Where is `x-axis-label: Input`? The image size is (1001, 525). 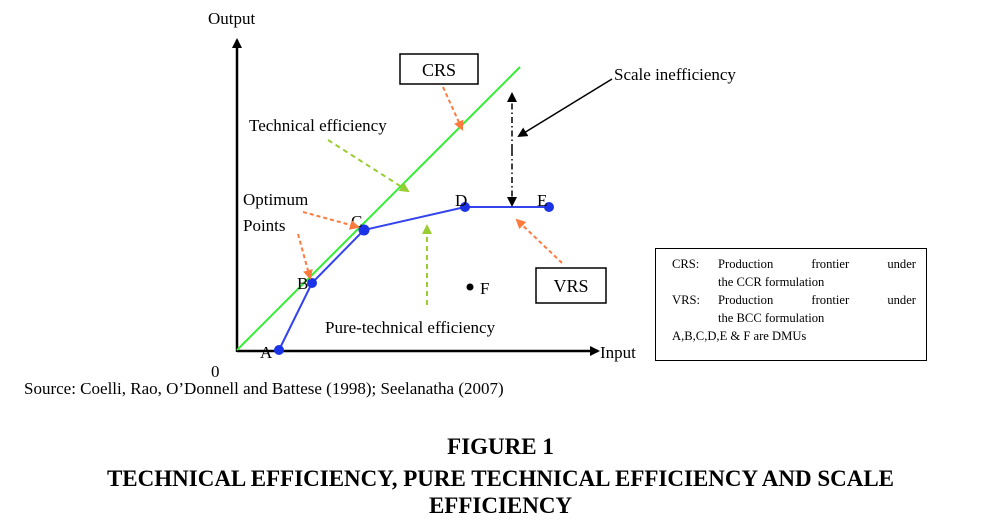 x-axis-label: Input is located at coordinates (618, 352).